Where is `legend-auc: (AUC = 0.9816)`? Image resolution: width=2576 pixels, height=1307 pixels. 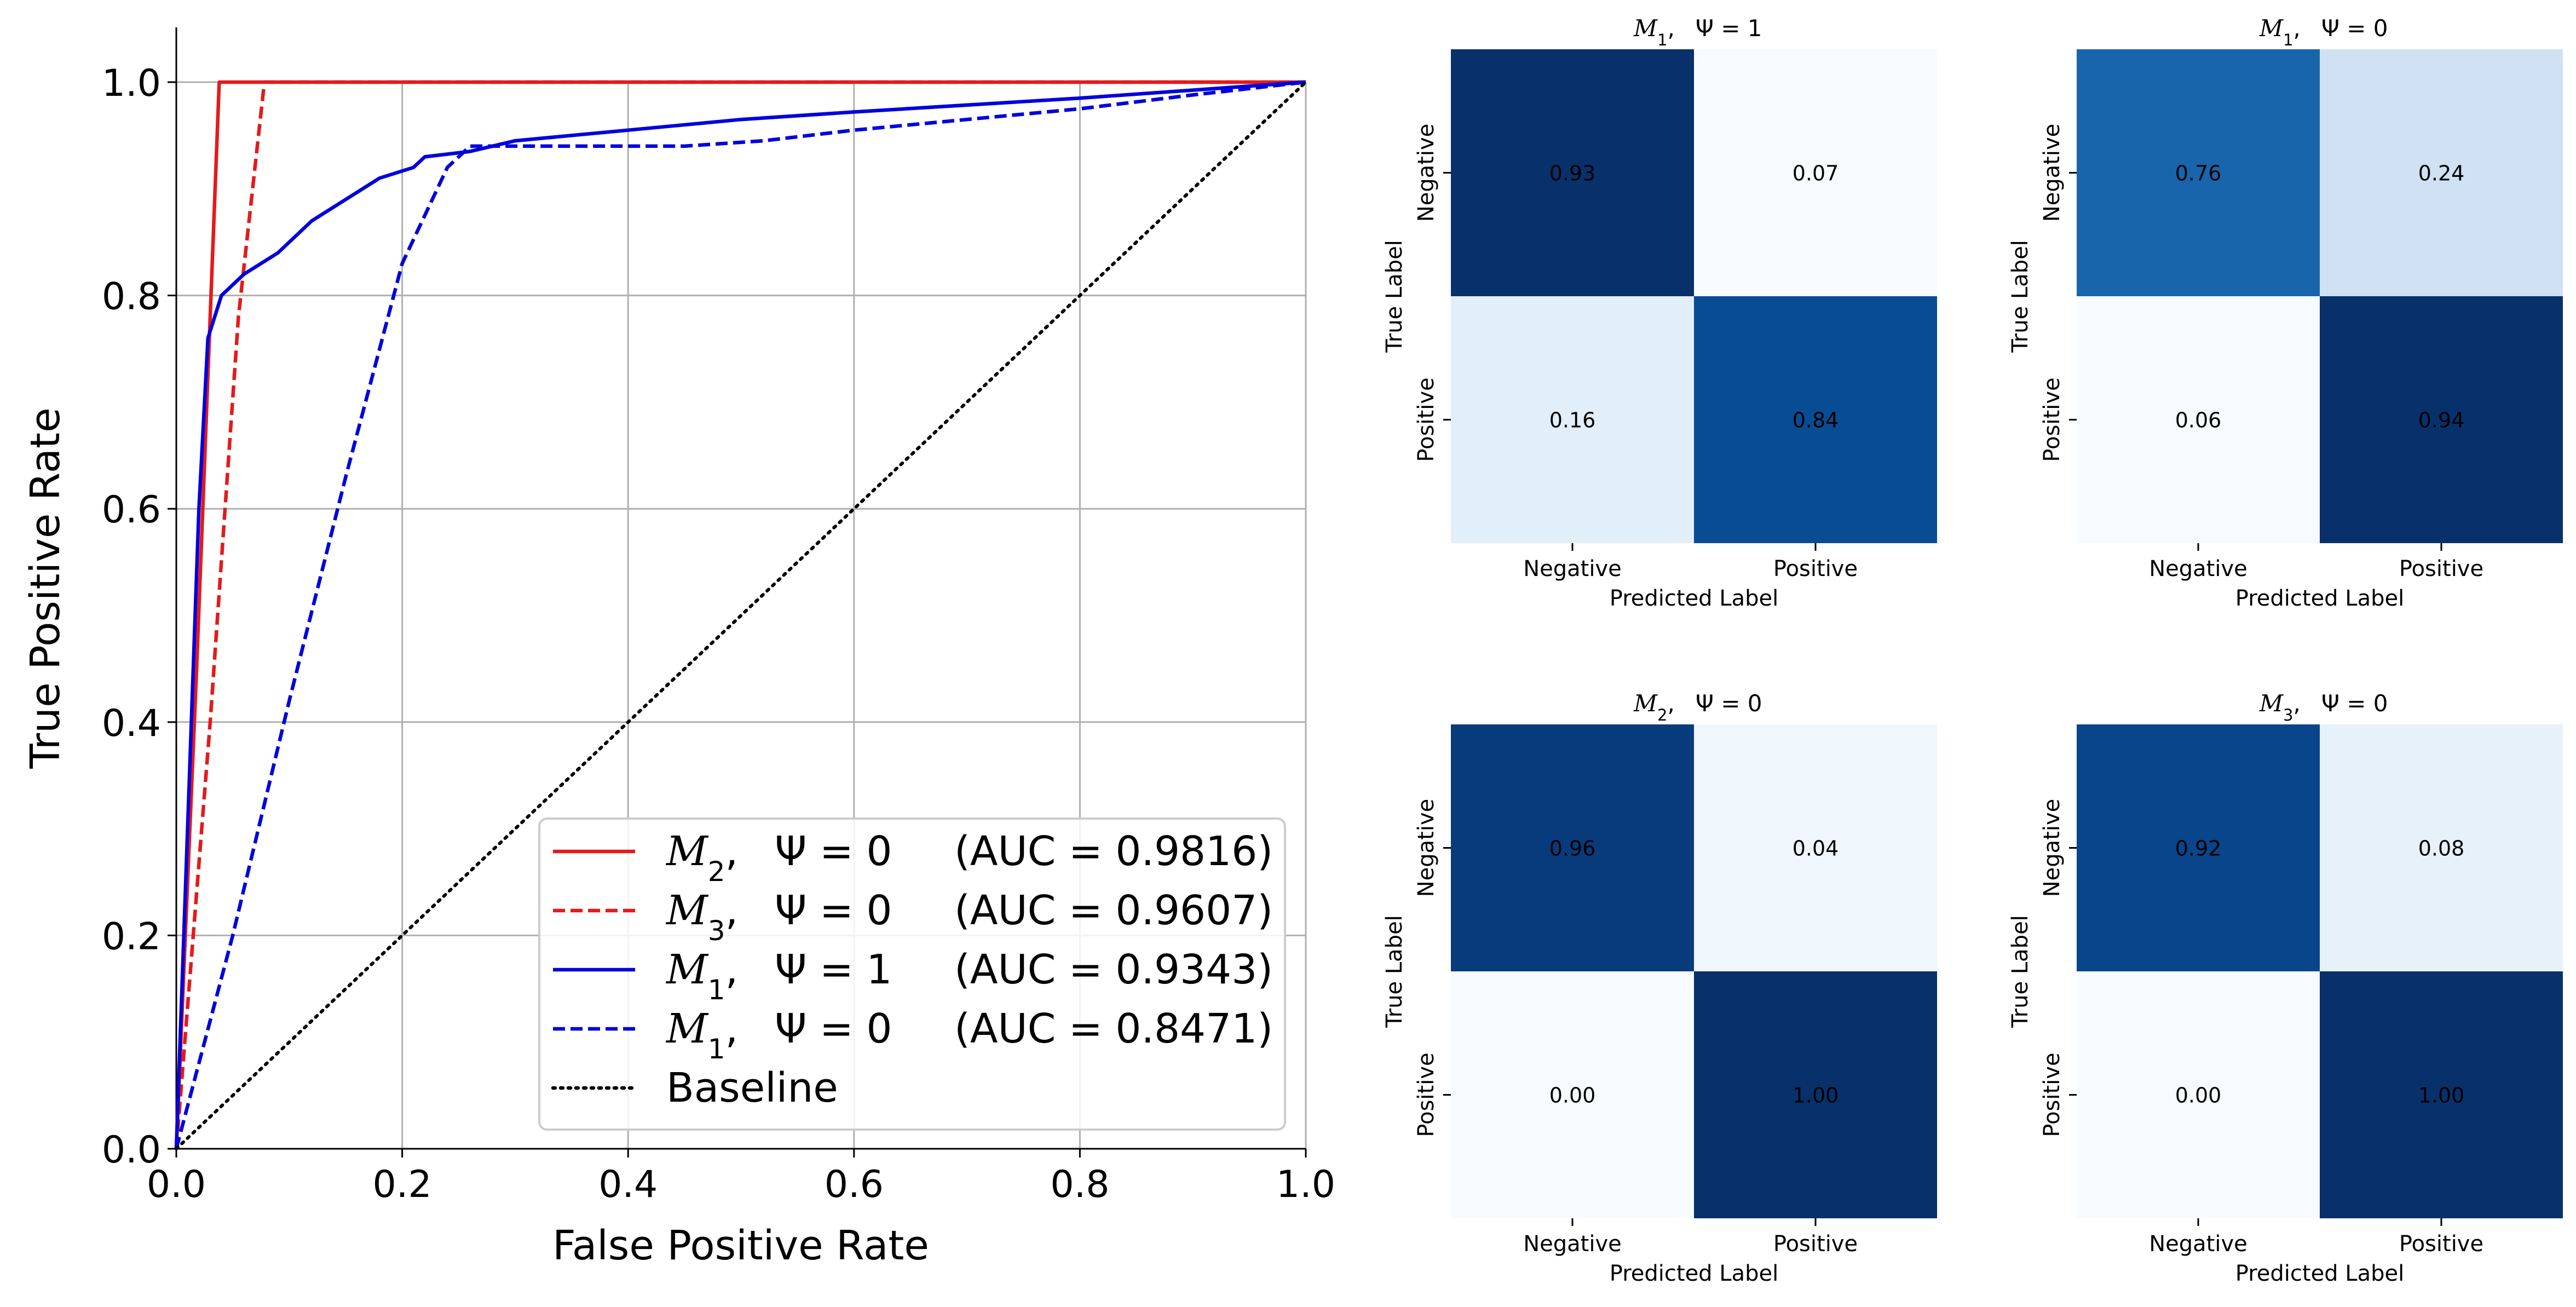 legend-auc: (AUC = 0.9816) is located at coordinates (1113, 851).